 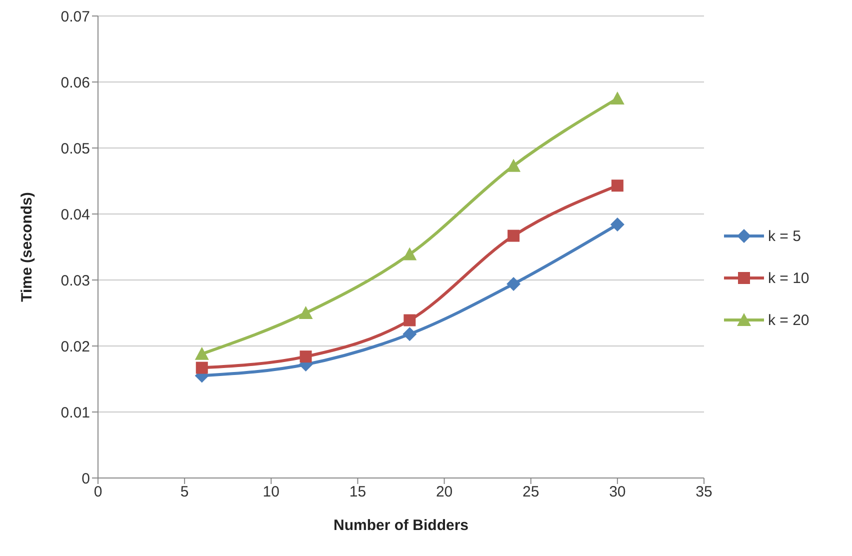 I want to click on legend-label: k = 10, so click(x=789, y=278).